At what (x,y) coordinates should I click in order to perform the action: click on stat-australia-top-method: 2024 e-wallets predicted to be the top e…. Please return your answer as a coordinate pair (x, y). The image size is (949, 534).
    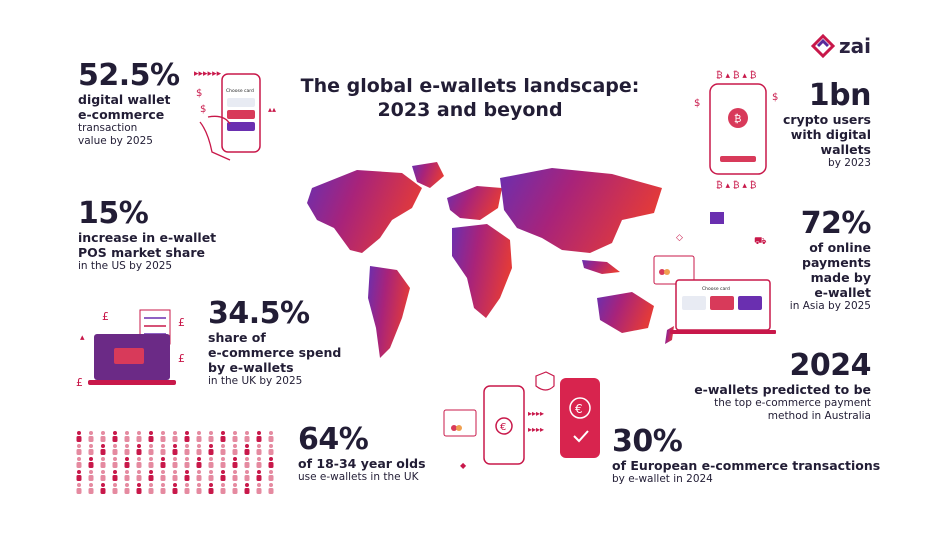
    Looking at the image, I should click on (782, 386).